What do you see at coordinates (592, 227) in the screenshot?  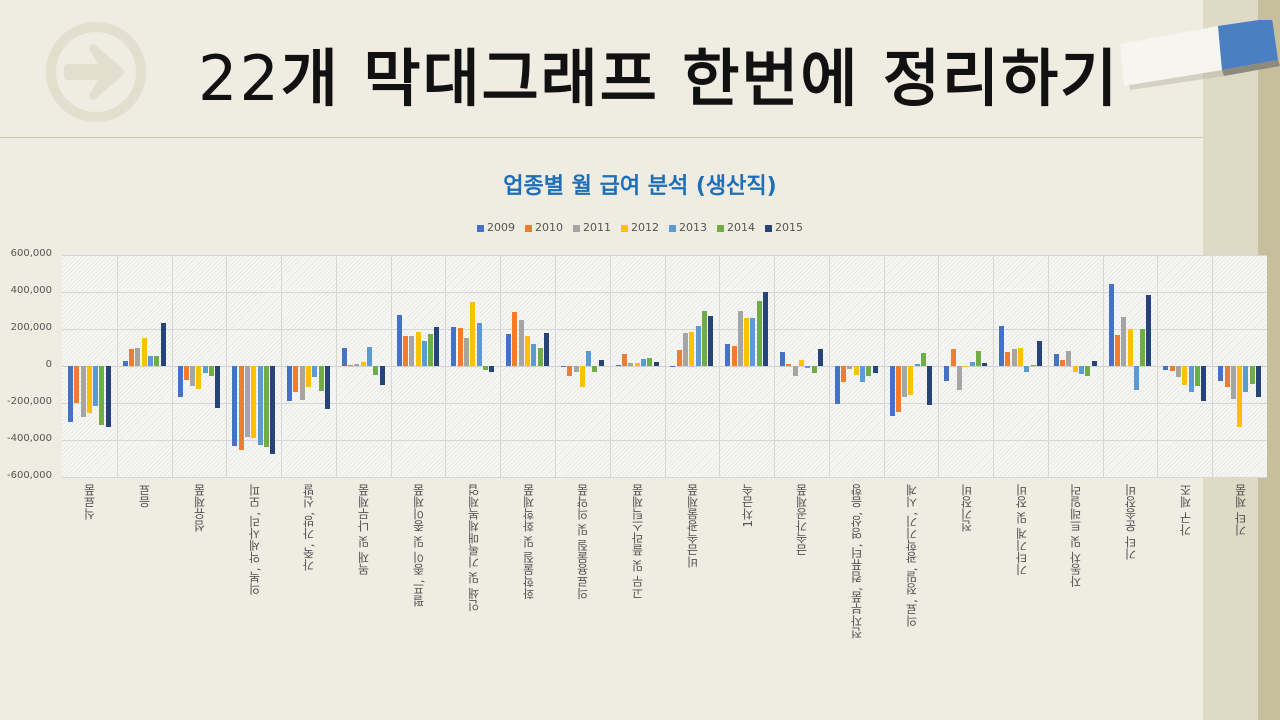 I see `legend-item-2011: 2011` at bounding box center [592, 227].